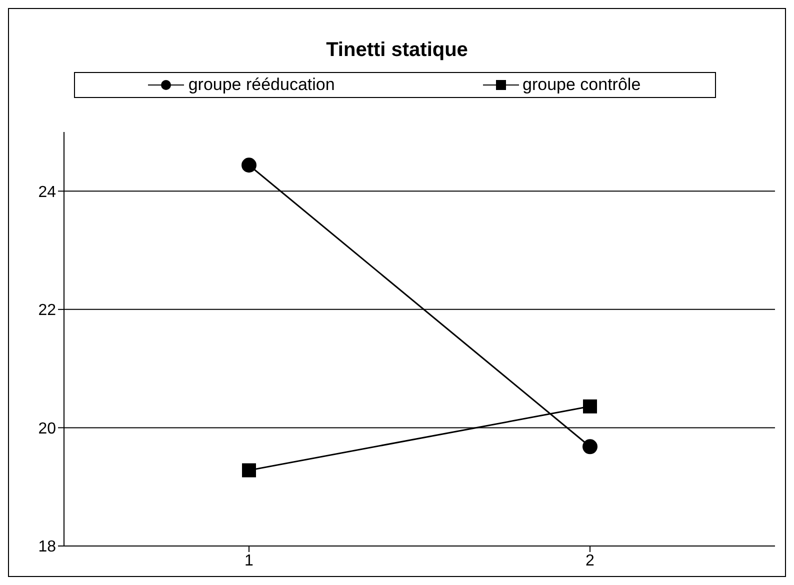  What do you see at coordinates (47, 547) in the screenshot?
I see `y-tick-label: 18` at bounding box center [47, 547].